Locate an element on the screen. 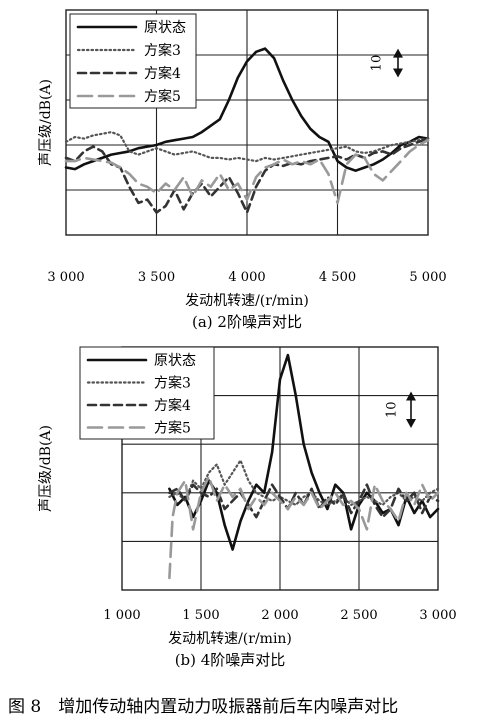 Image resolution: width=491 pixels, height=722 pixels. x-tick-label: 5 000 is located at coordinates (427, 277).